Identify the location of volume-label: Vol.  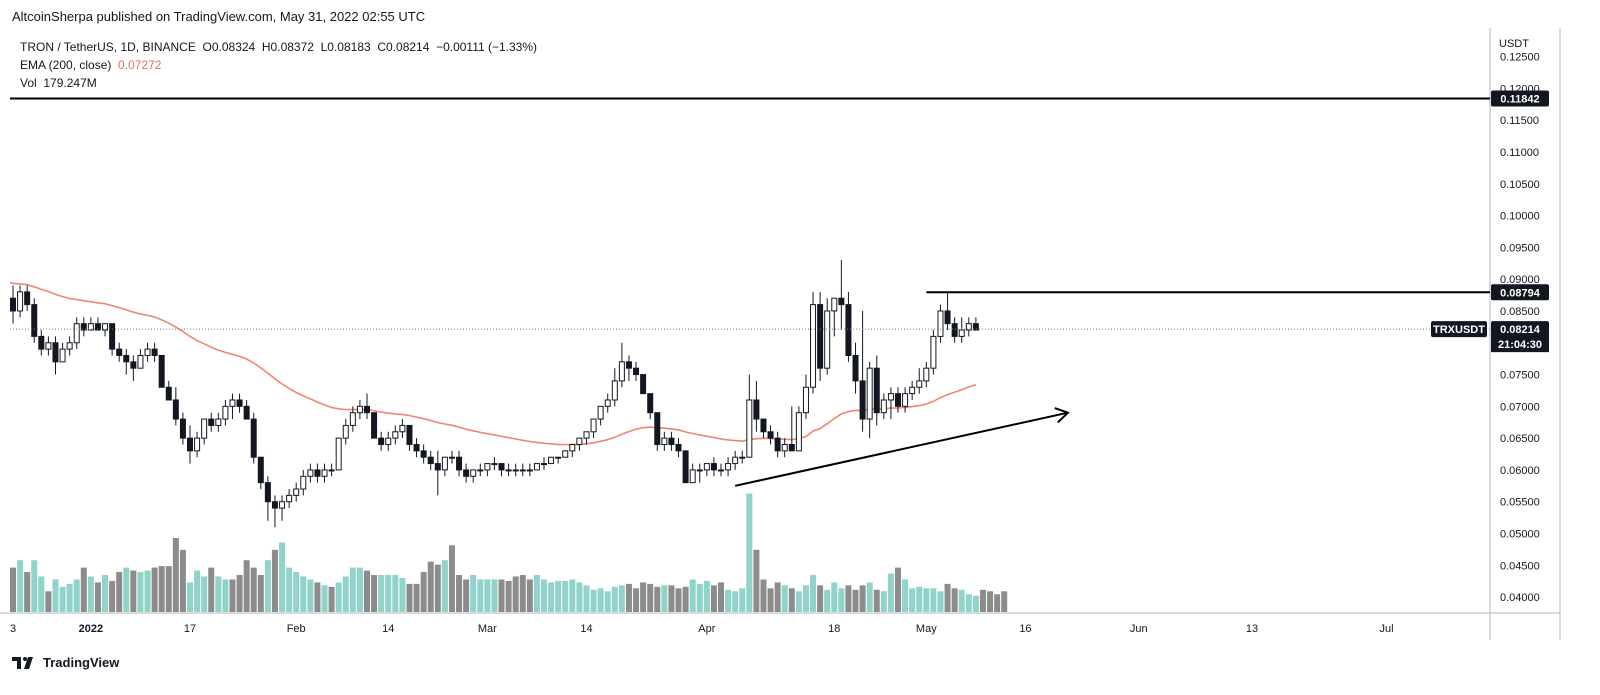
(28, 83).